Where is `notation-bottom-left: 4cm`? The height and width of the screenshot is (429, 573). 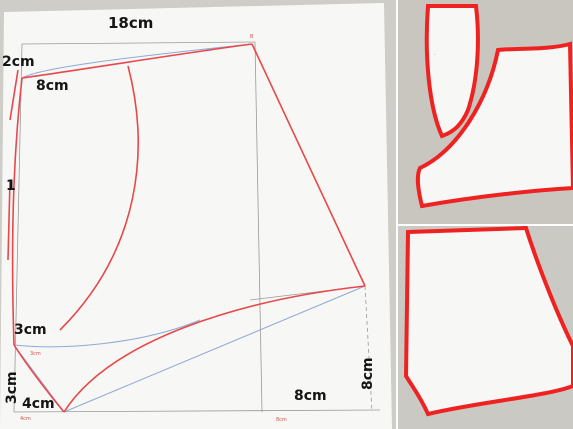 notation-bottom-left: 4cm is located at coordinates (25, 419).